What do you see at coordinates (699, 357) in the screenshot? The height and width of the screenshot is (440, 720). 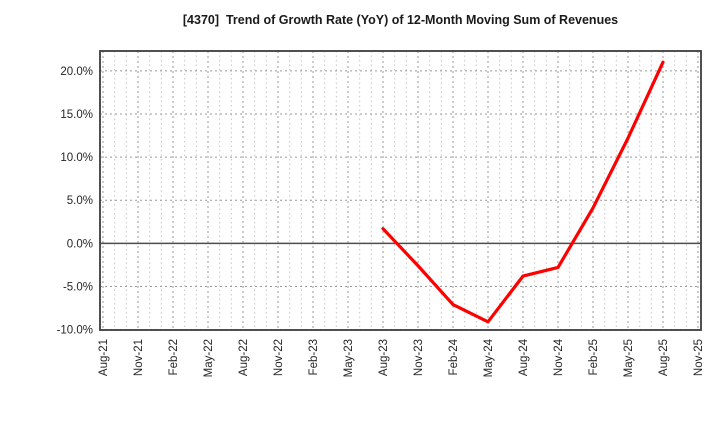 I see `x-tick-label: Nov-25` at bounding box center [699, 357].